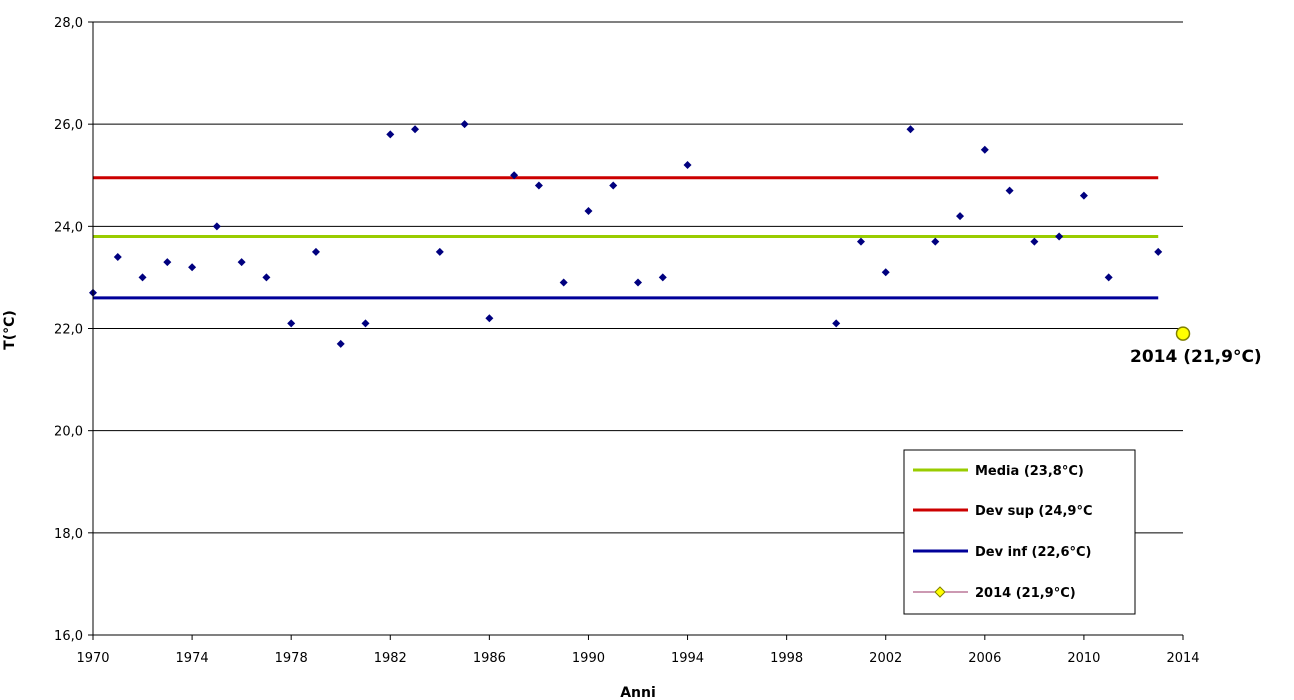 This screenshot has height=700, width=1294. Describe the element at coordinates (588, 658) in the screenshot. I see `x-tick-label: 1990` at that location.